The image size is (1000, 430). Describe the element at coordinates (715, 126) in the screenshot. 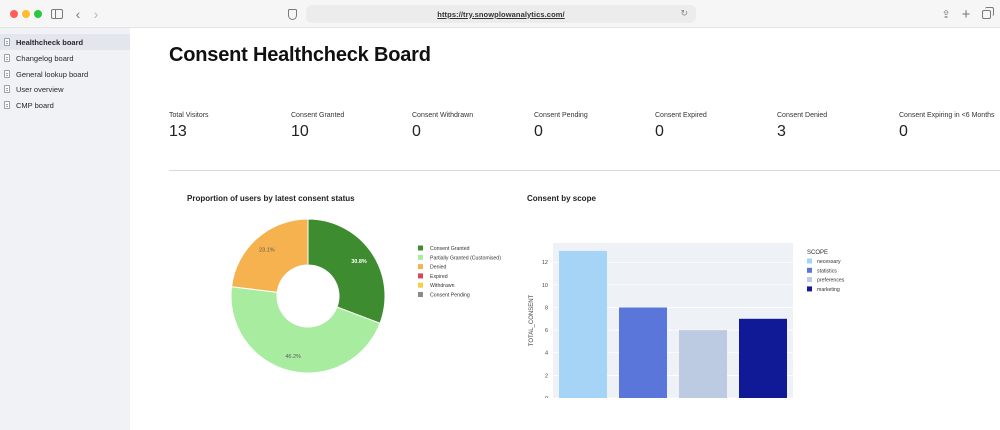

I see `metric-consent-expired: Consent Expired 0` at that location.